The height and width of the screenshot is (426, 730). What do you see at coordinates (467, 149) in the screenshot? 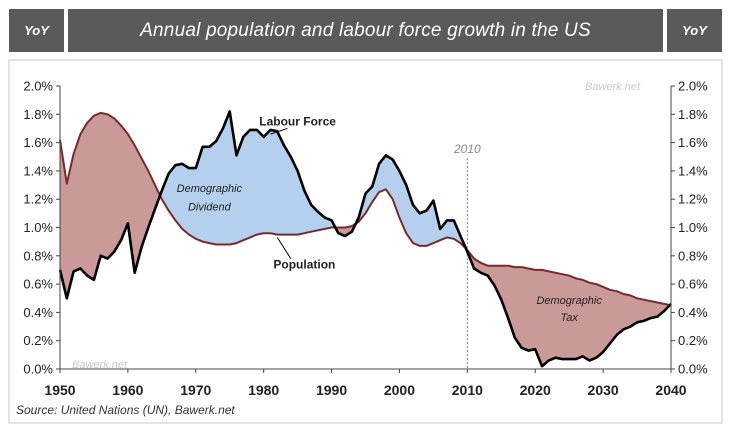
I see `reference-line-label: 2010` at bounding box center [467, 149].